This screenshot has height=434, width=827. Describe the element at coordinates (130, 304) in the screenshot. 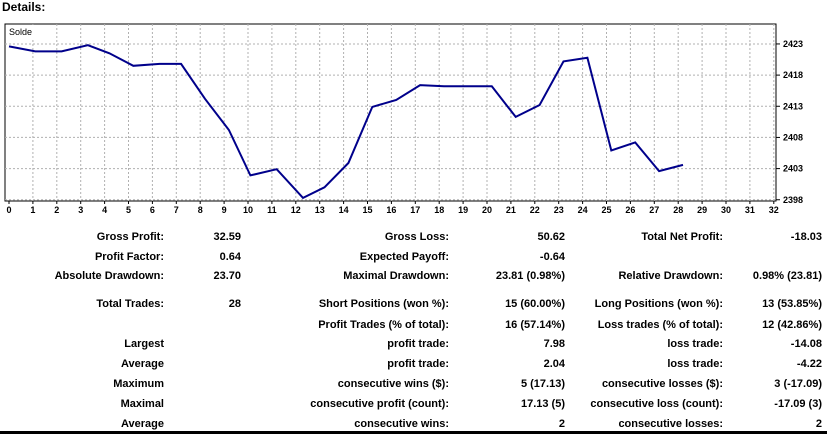

I see `stat-label: Total Trades:` at that location.